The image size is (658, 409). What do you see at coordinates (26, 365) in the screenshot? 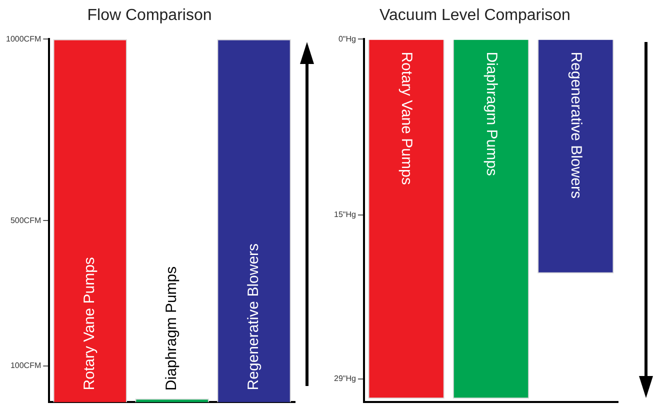
I see `y-tick-label: 100CFM` at bounding box center [26, 365].